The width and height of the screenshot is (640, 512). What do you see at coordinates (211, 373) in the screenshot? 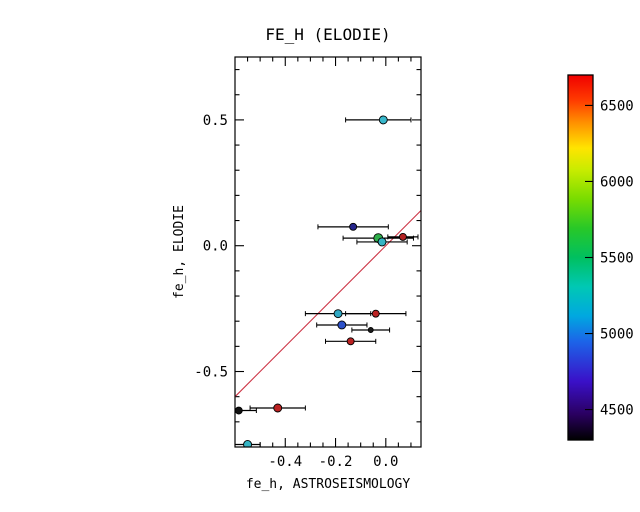
I see `y-tick-label: -0.5` at bounding box center [211, 373].